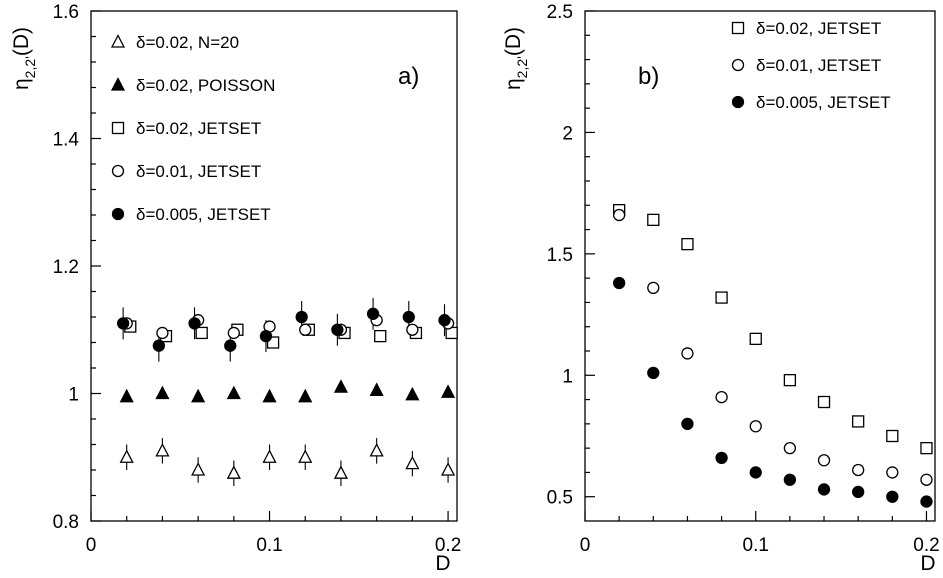 This screenshot has width=943, height=578. Describe the element at coordinates (198, 171) in the screenshot. I see `legend-label: δ=0.01, JETSET` at that location.